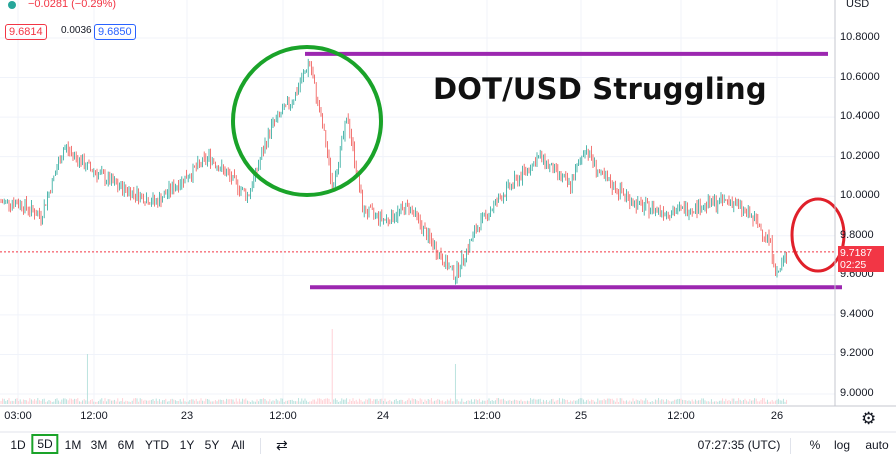 The height and width of the screenshot is (456, 896). I want to click on y-tick-label: 10.6000, so click(860, 76).